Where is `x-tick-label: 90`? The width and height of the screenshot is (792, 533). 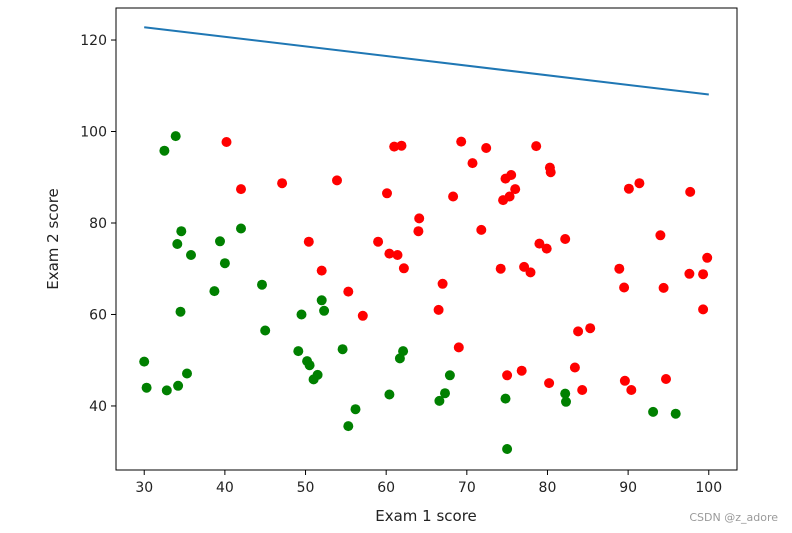 x-tick-label: 90 is located at coordinates (628, 488).